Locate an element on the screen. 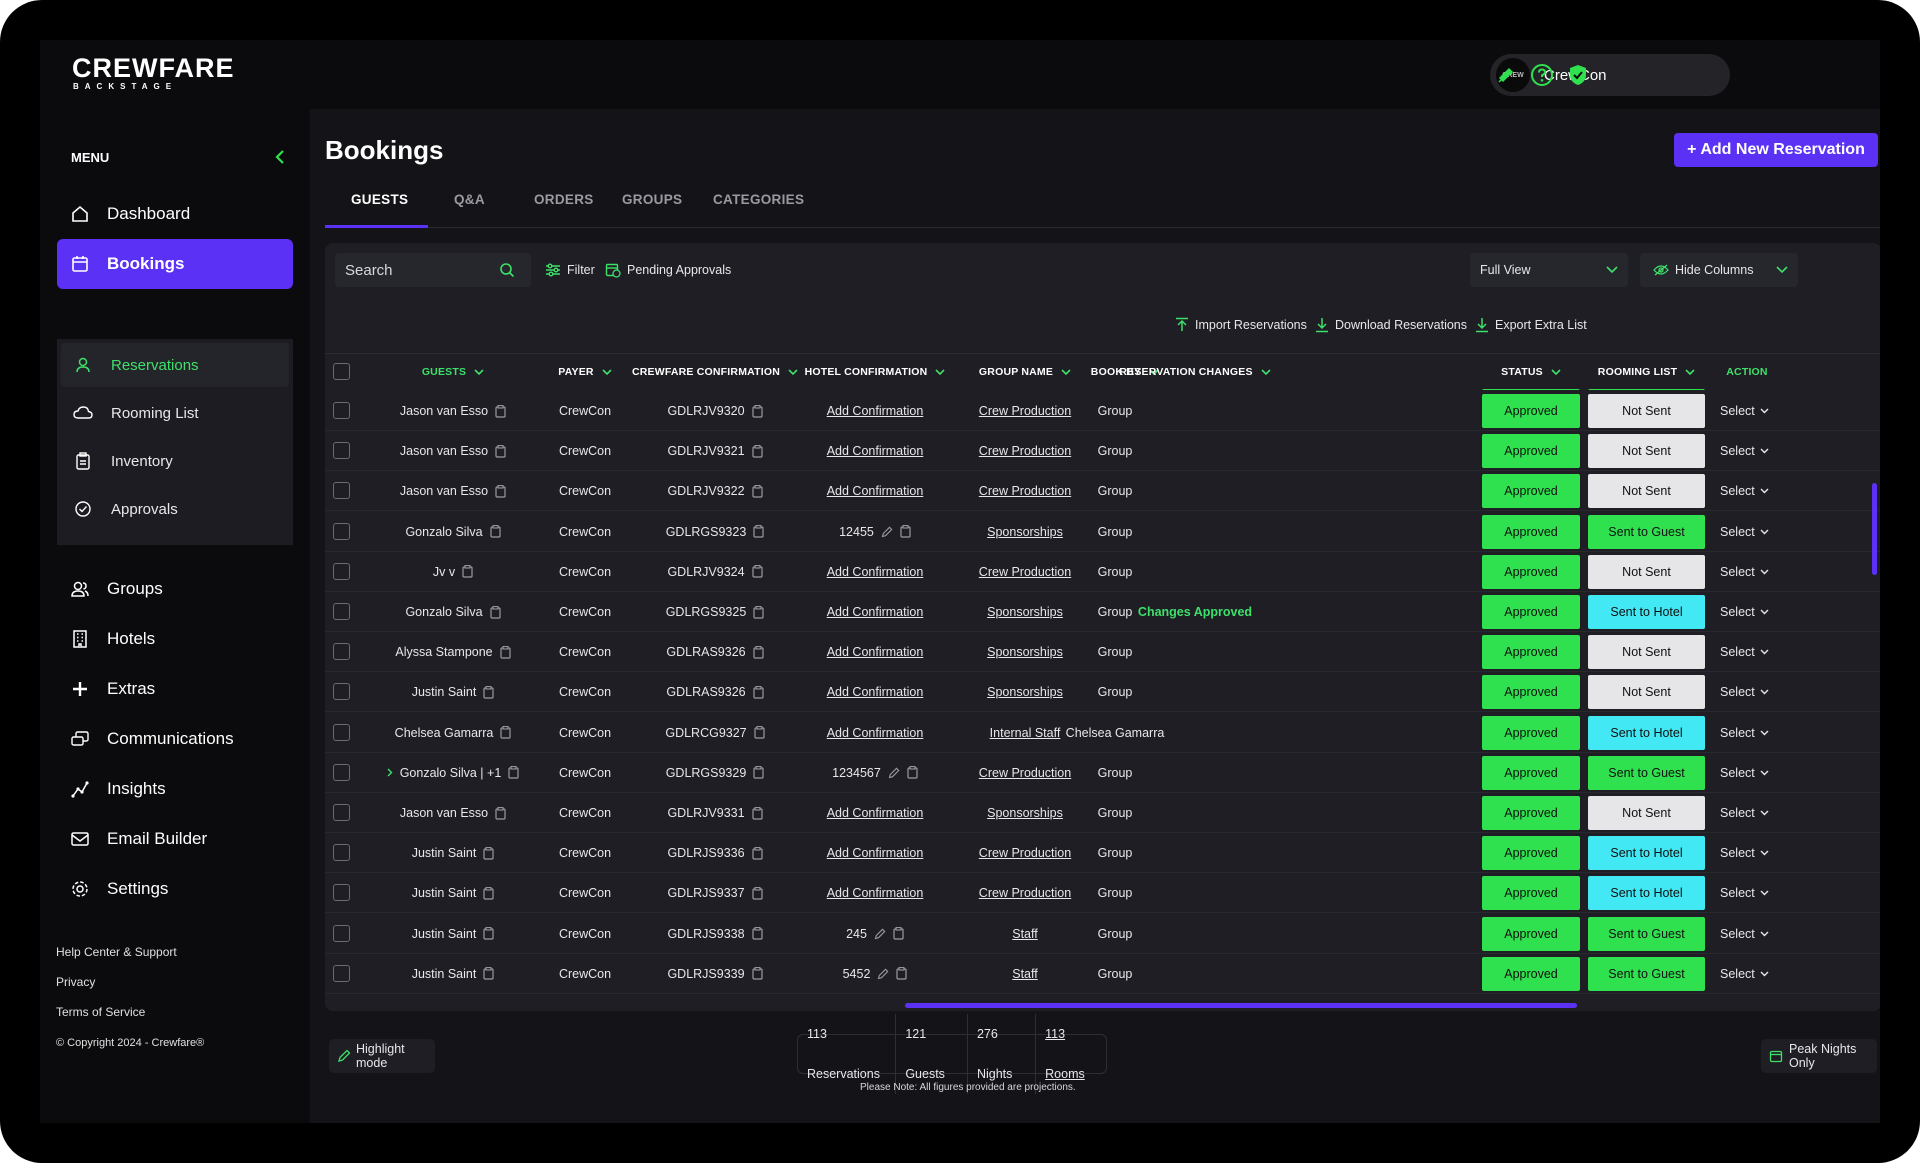 This screenshot has height=1163, width=1920. privacy-link: Privacy is located at coordinates (76, 982).